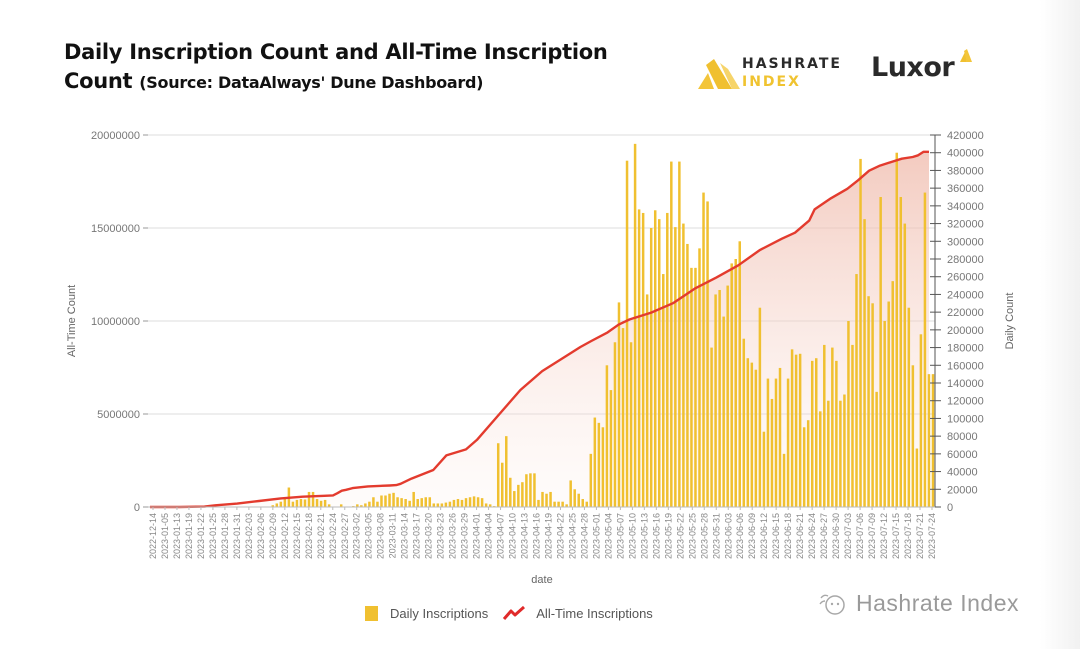 The height and width of the screenshot is (649, 1080). Describe the element at coordinates (548, 536) in the screenshot. I see `x-tick-label: 2023-04-19` at that location.